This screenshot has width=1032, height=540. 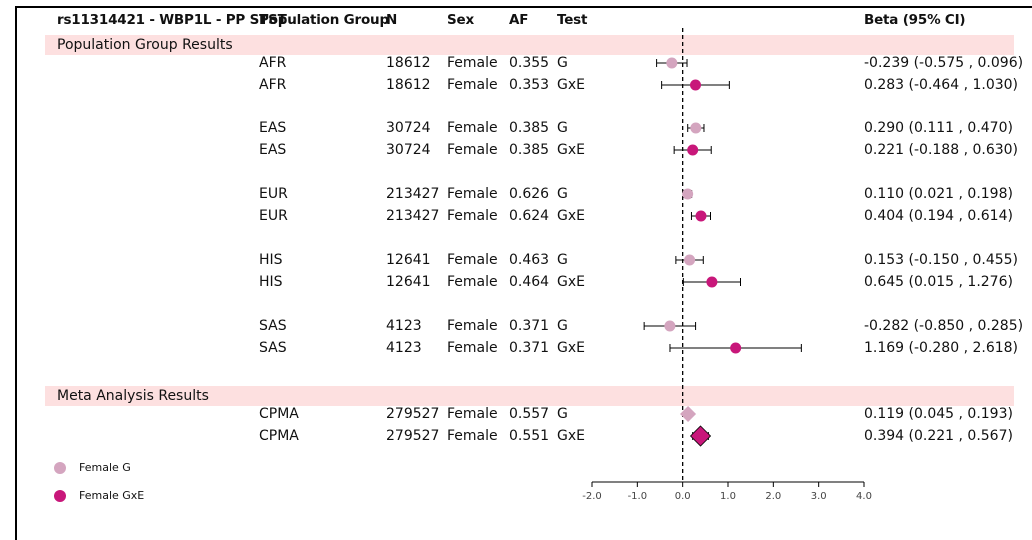 I want to click on cell-af: 0.624, so click(x=529, y=216).